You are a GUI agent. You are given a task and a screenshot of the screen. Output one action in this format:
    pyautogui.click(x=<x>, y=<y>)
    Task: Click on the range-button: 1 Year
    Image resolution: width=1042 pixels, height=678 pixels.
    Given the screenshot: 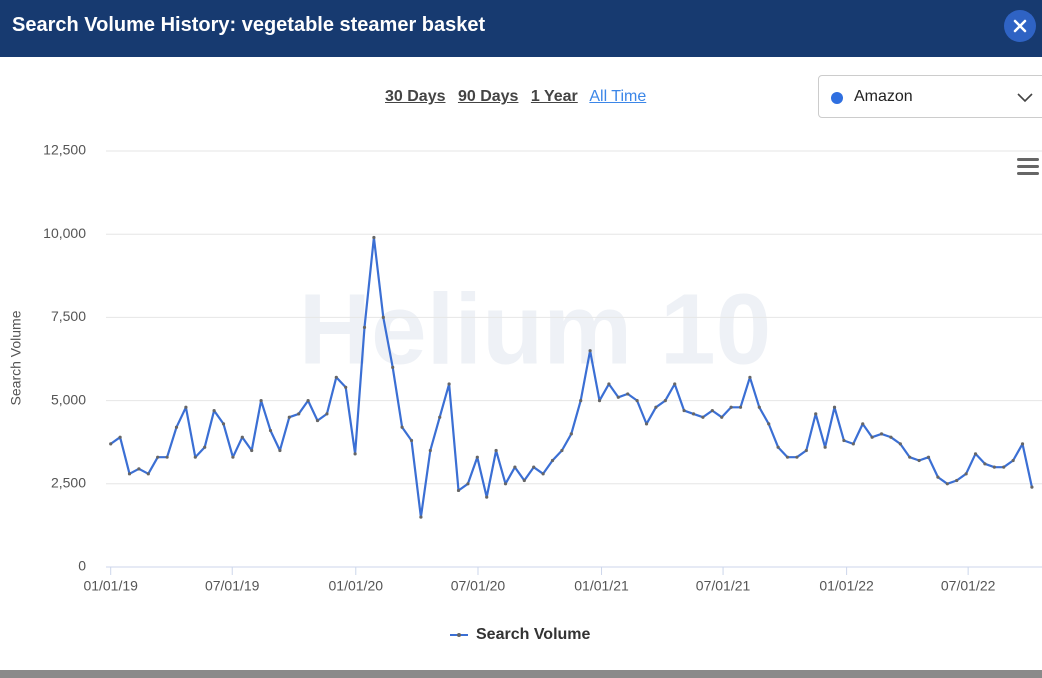 What is the action you would take?
    pyautogui.click(x=554, y=96)
    